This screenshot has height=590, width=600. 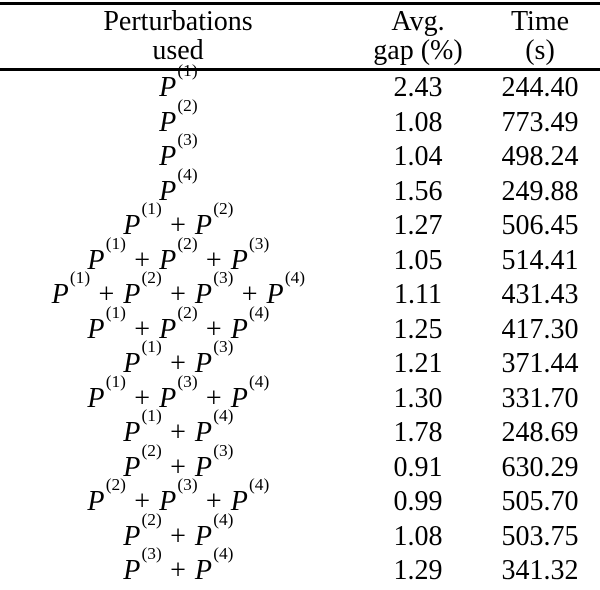 I want to click on header-line-1: Perturbations, so click(x=178, y=21).